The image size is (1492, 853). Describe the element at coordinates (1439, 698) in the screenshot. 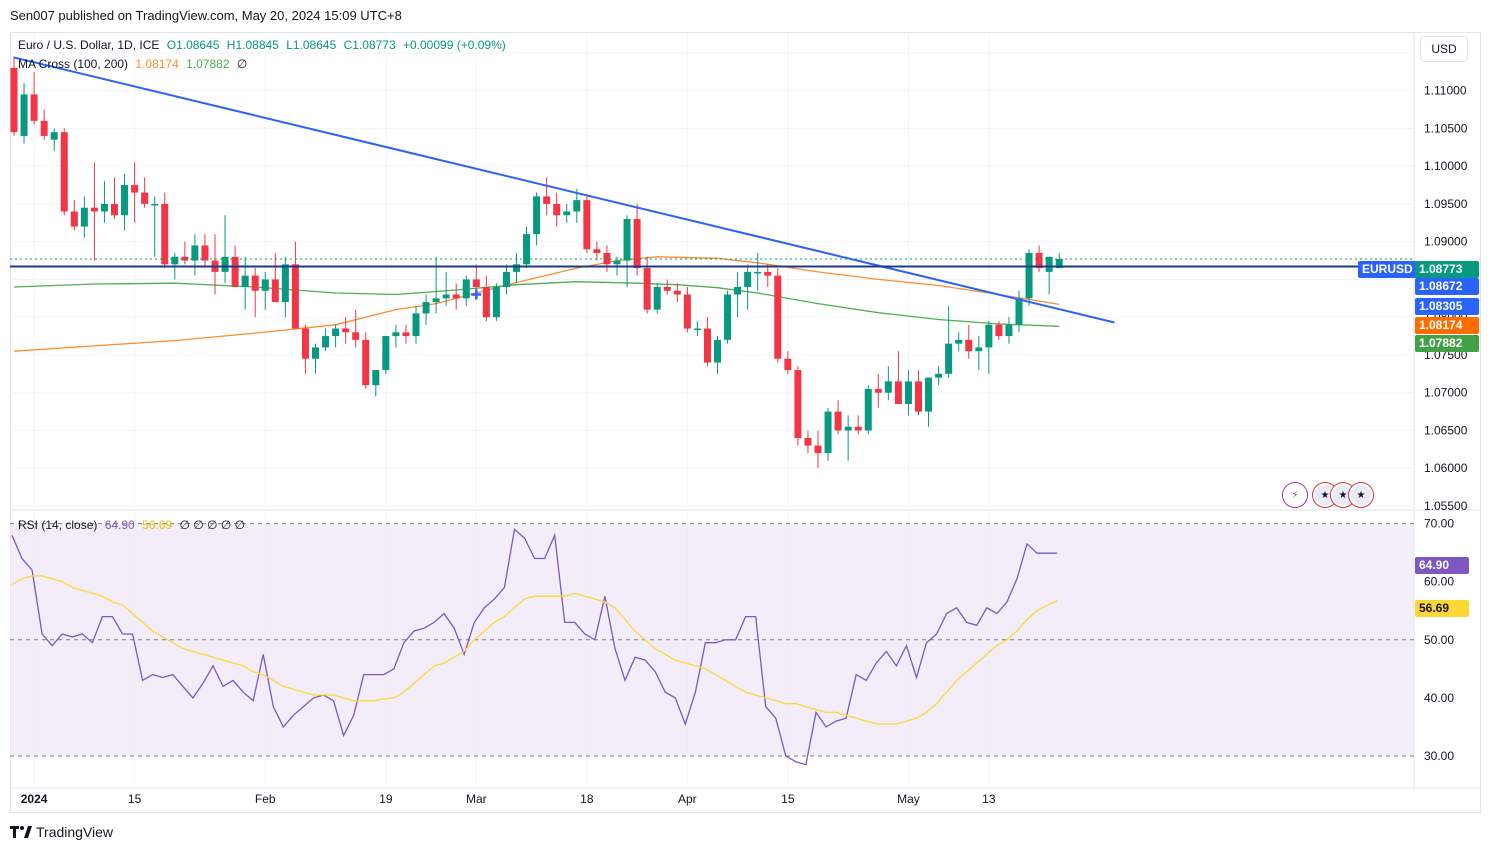

I see `rsi-tick-label: 40.00` at that location.